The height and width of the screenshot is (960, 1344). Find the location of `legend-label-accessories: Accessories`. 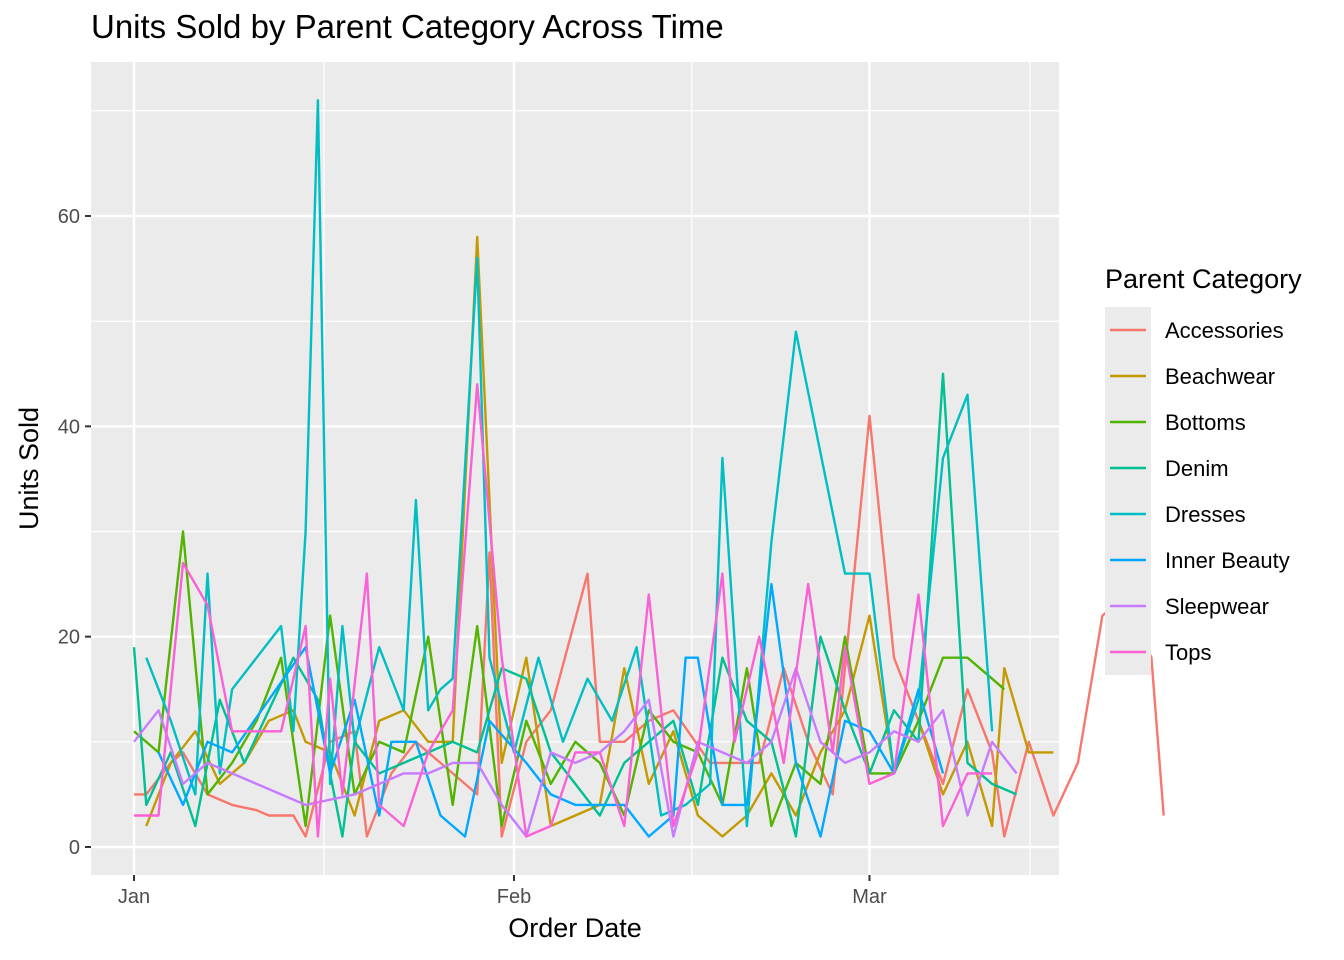

legend-label-accessories: Accessories is located at coordinates (1224, 330).